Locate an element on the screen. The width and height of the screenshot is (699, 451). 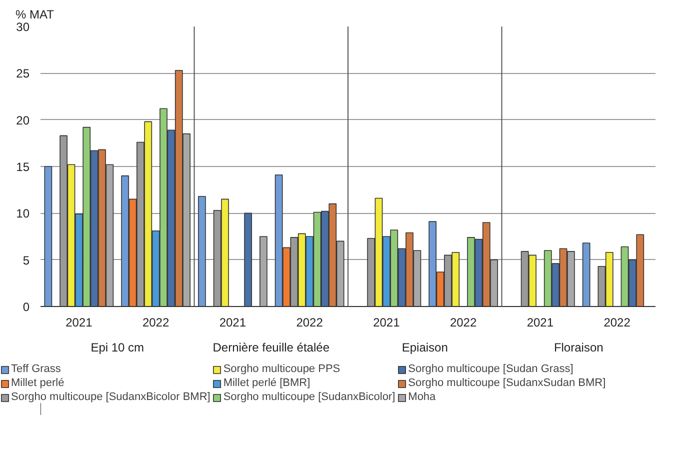
y-tick-label: 0 is located at coordinates (26, 307).